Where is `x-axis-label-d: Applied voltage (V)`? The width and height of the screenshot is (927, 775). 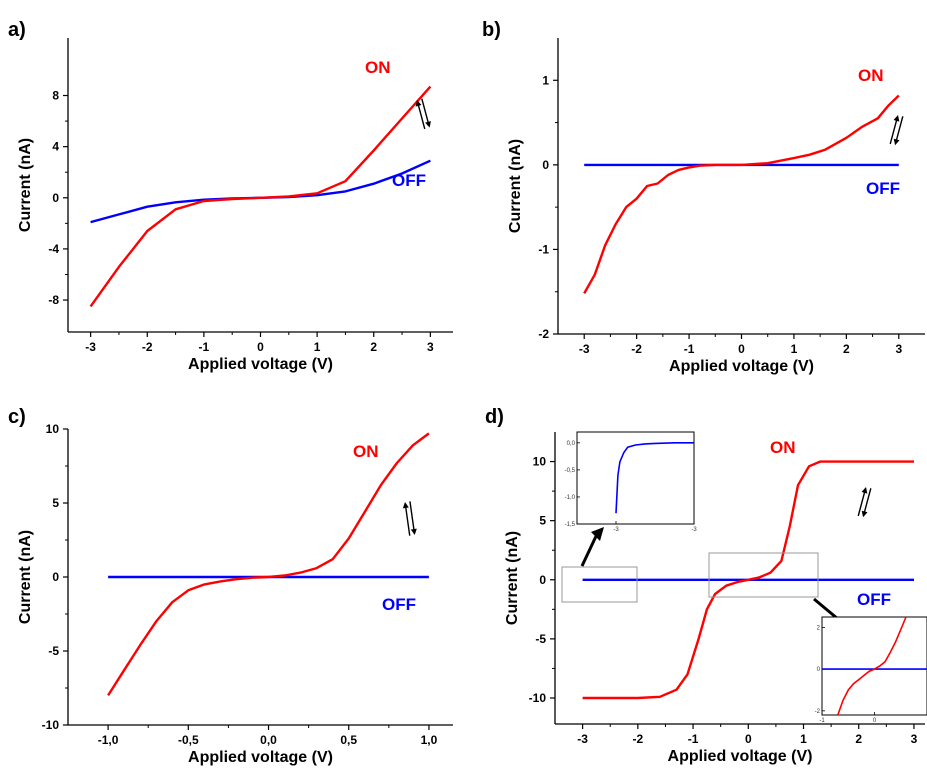
x-axis-label-d: Applied voltage (V) is located at coordinates (740, 756).